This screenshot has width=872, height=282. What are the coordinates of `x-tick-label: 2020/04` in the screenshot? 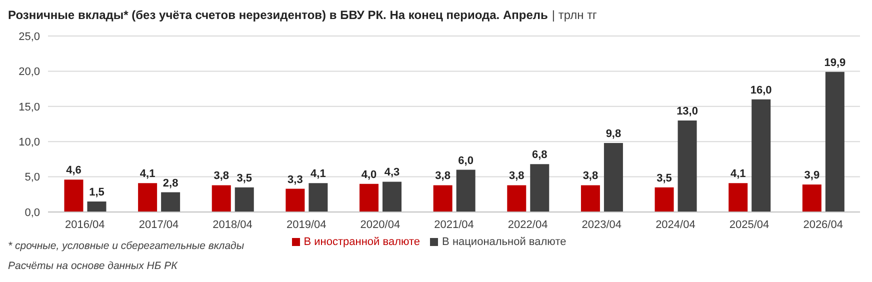 It's located at (380, 224).